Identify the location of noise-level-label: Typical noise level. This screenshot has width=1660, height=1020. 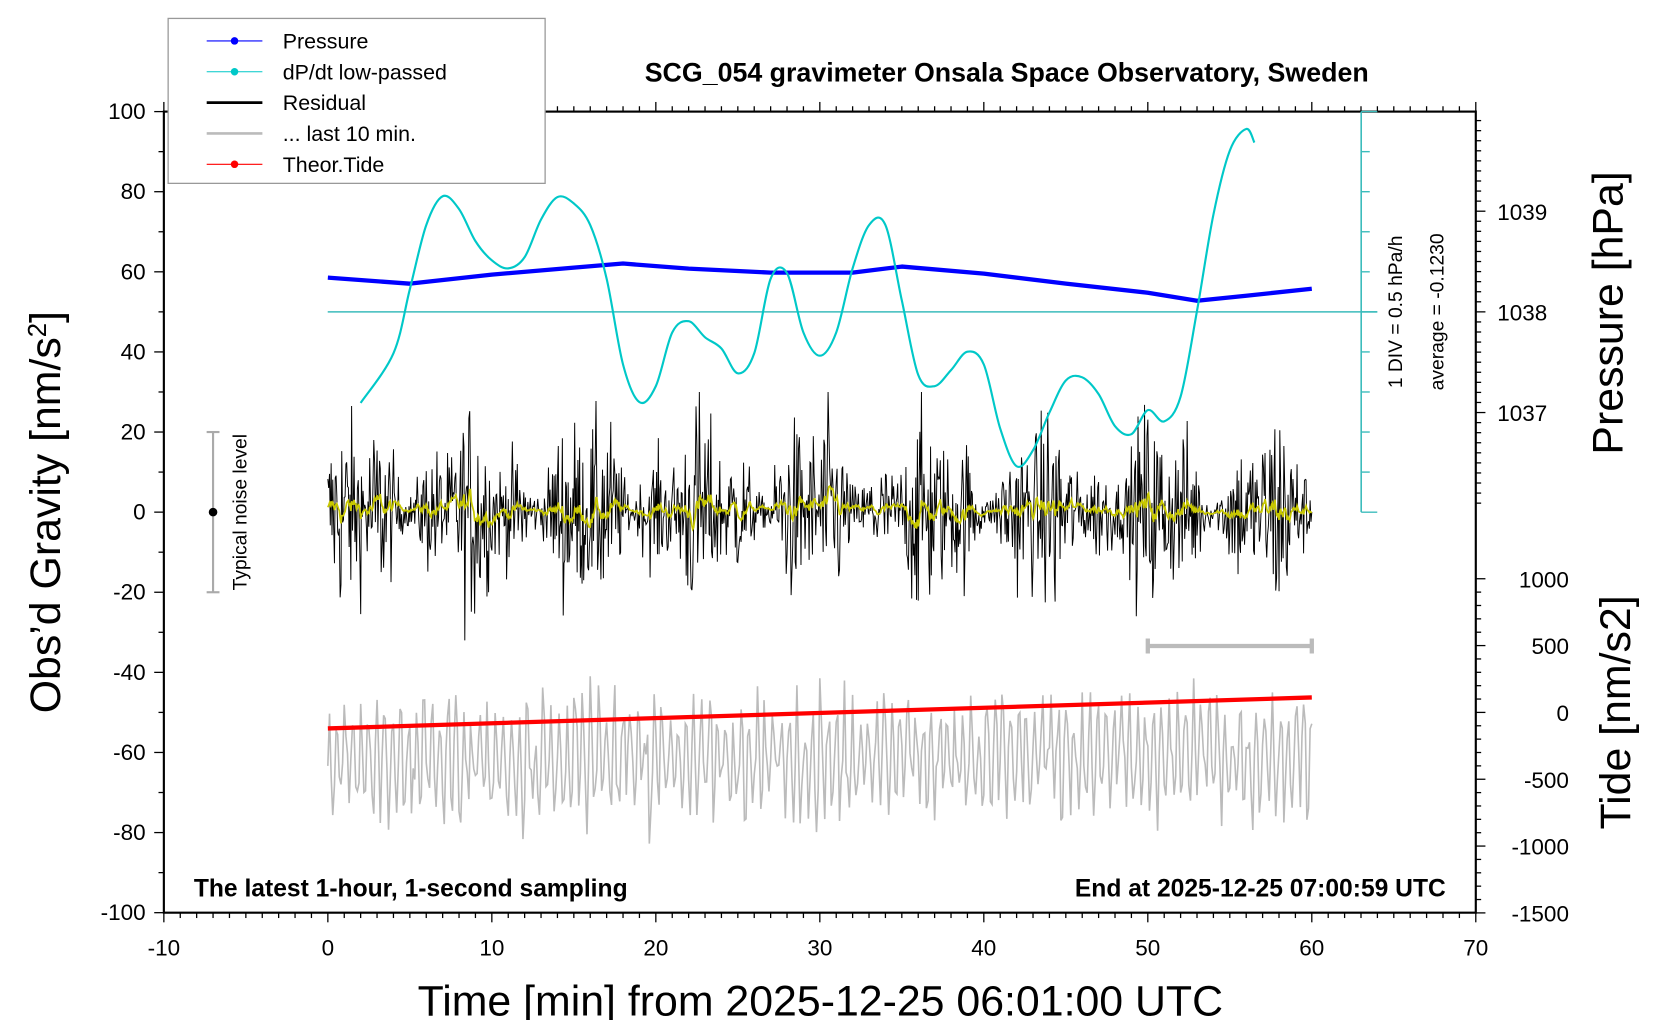
(240, 512).